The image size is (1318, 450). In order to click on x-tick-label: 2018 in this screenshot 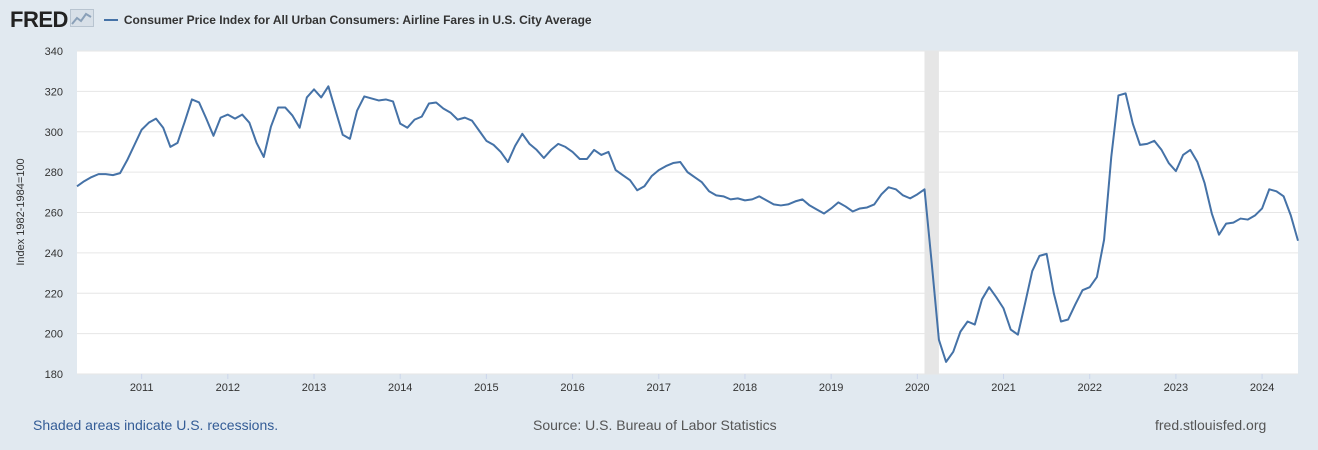, I will do `click(745, 388)`.